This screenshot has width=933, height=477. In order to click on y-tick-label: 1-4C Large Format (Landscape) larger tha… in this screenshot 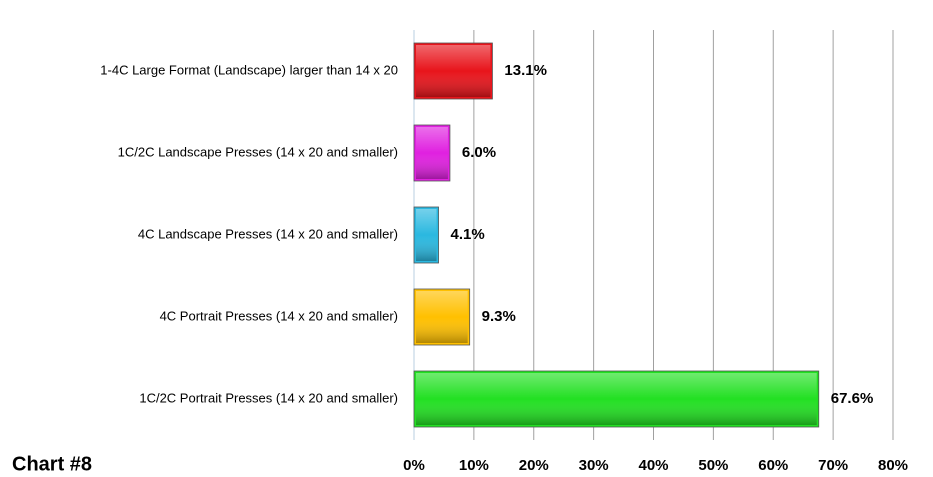, I will do `click(249, 69)`.